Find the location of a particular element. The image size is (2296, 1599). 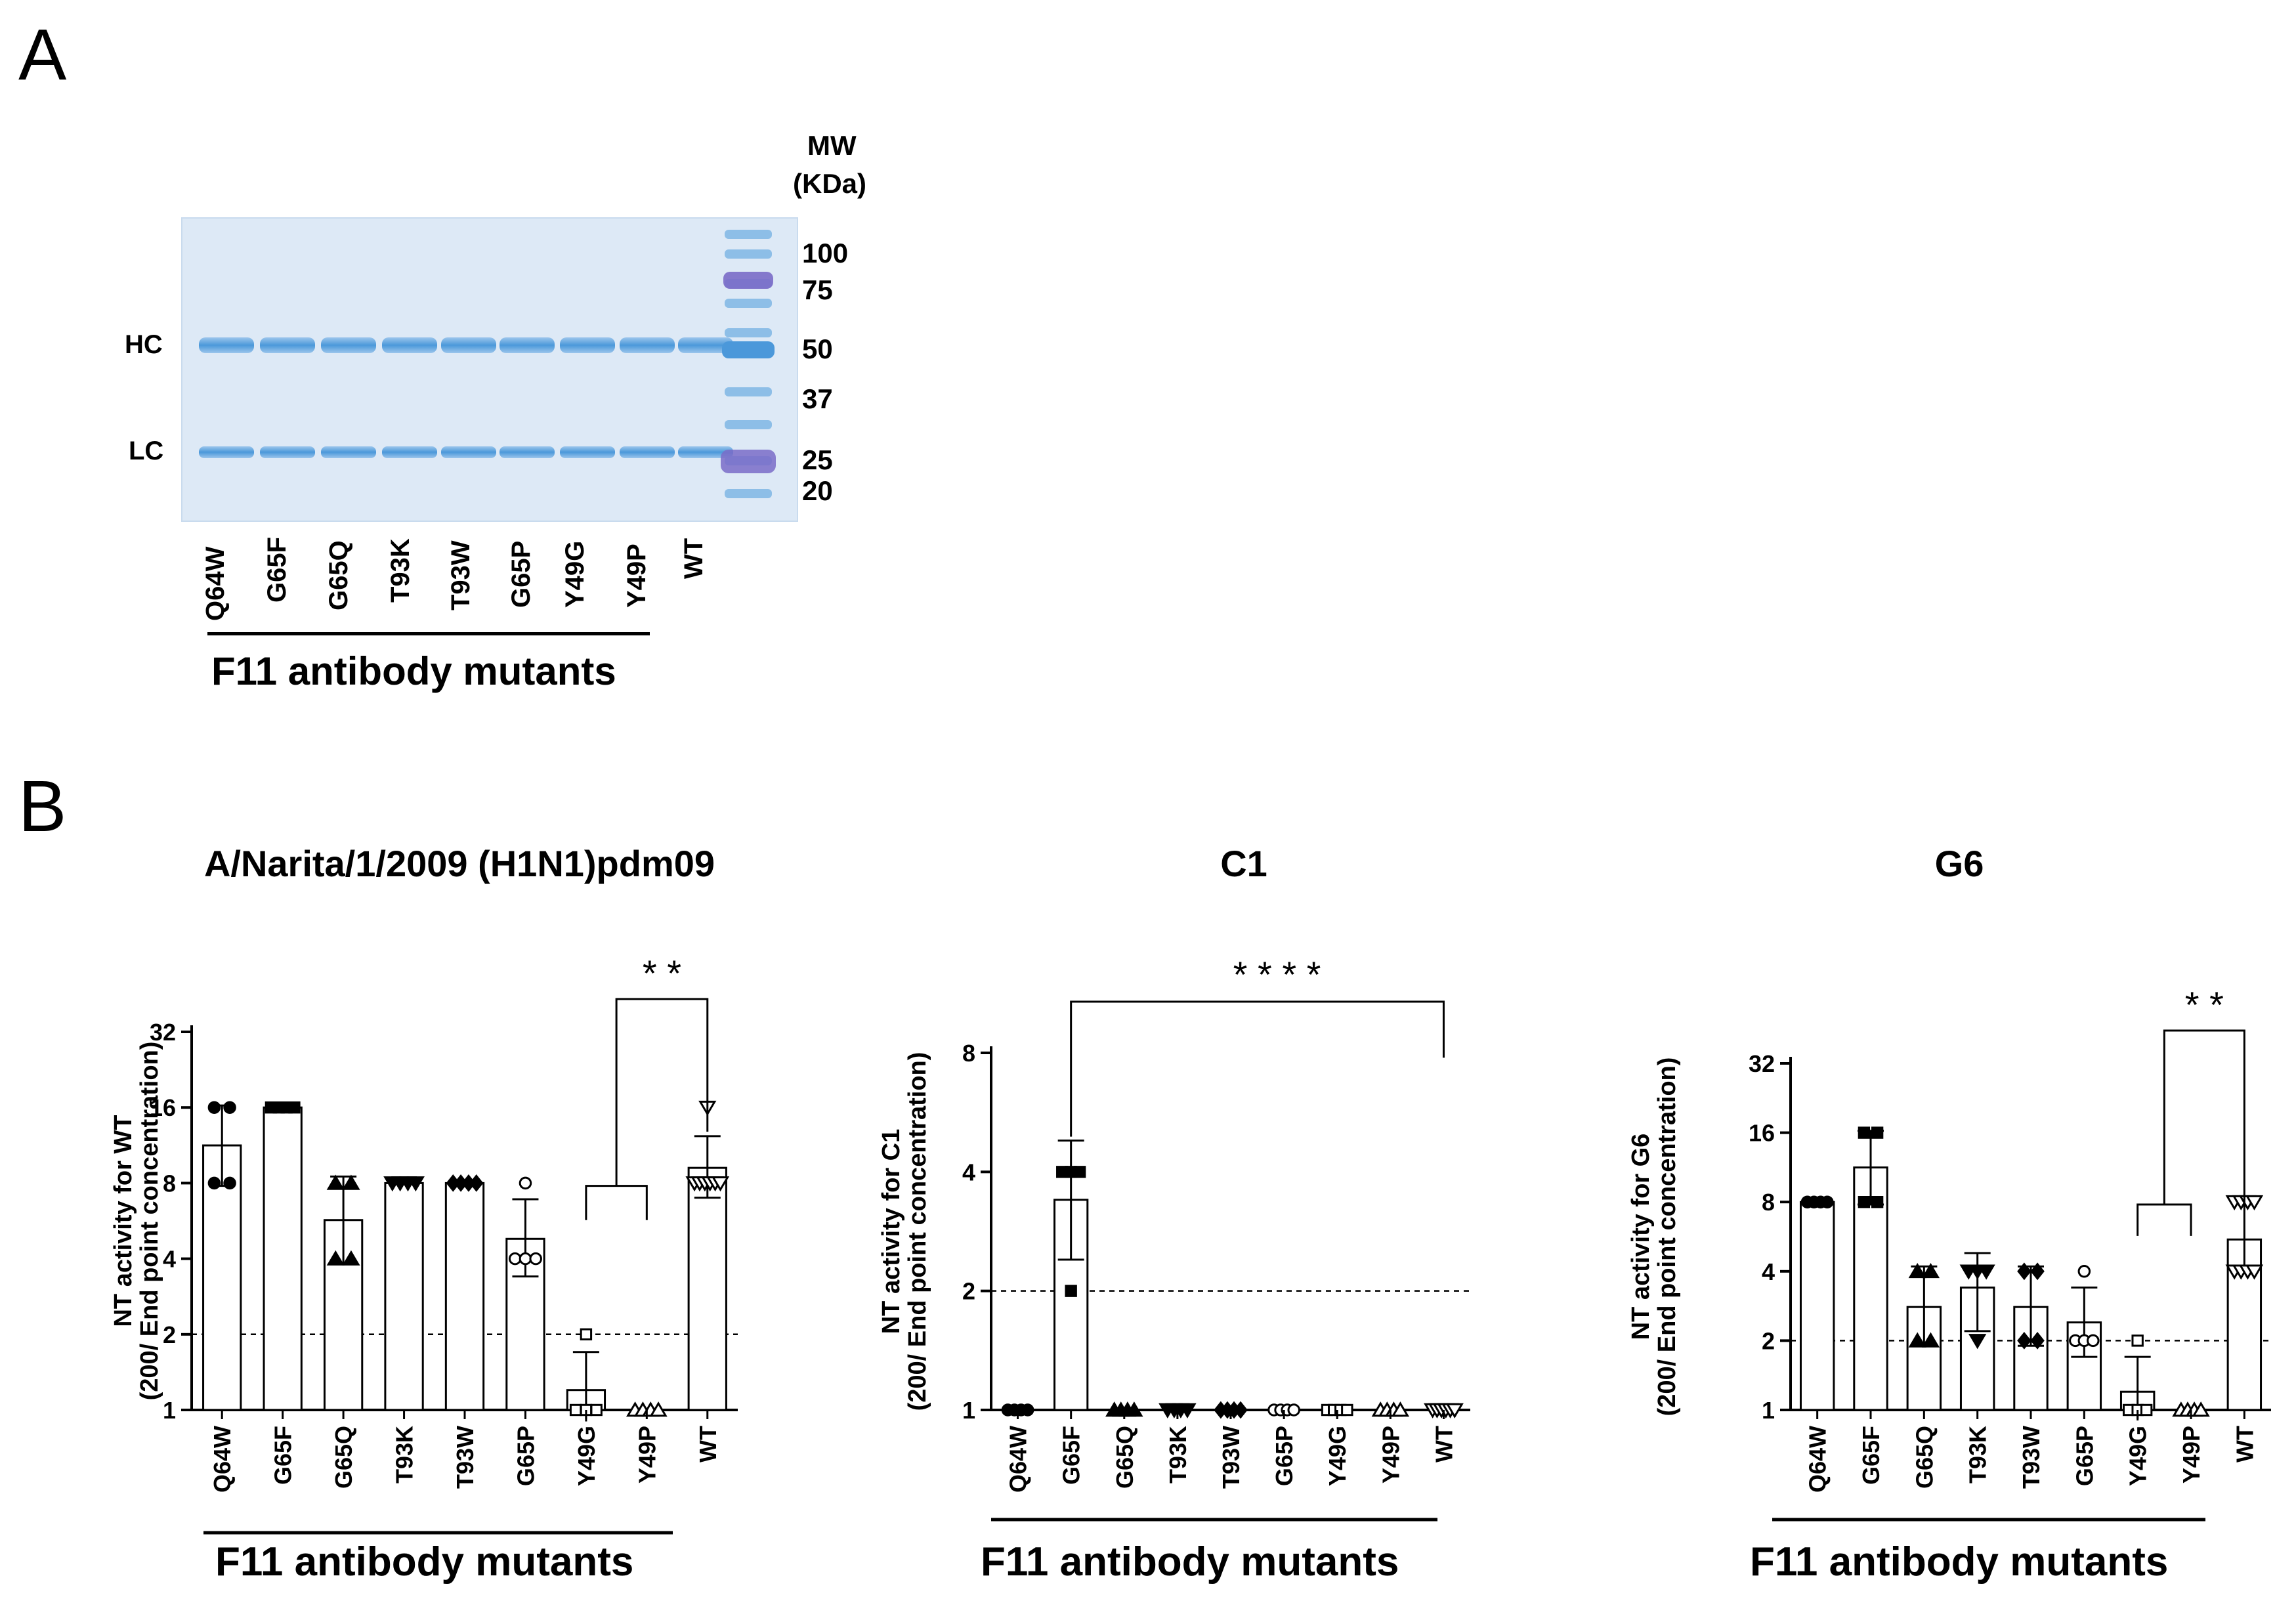

gel-ladder is located at coordinates (749, 364).